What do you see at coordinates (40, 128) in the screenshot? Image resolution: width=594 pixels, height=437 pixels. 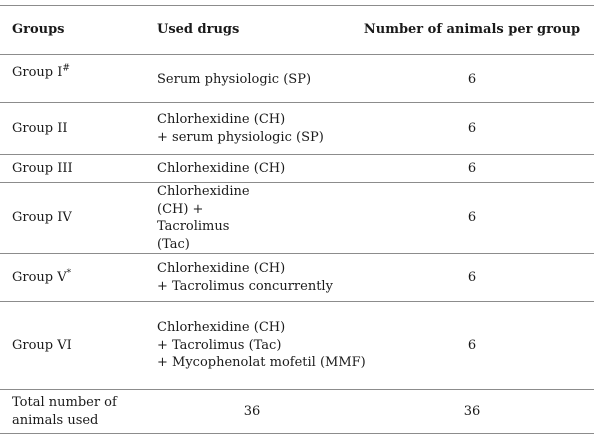 I see `group-name: Group II` at bounding box center [40, 128].